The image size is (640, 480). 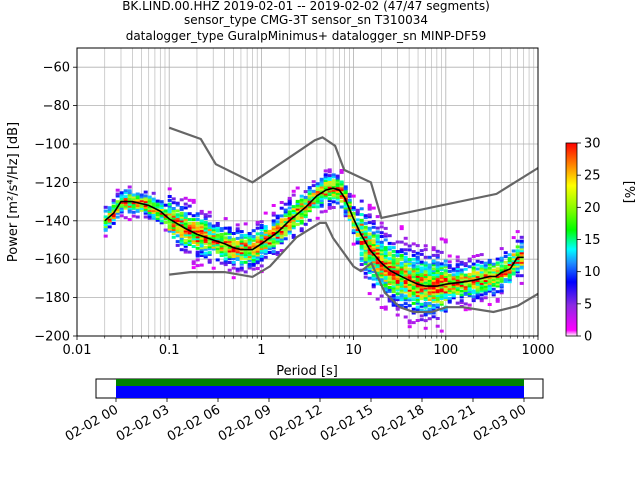 What do you see at coordinates (592, 176) in the screenshot?
I see `colorbar-tick-label: 25` at bounding box center [592, 176].